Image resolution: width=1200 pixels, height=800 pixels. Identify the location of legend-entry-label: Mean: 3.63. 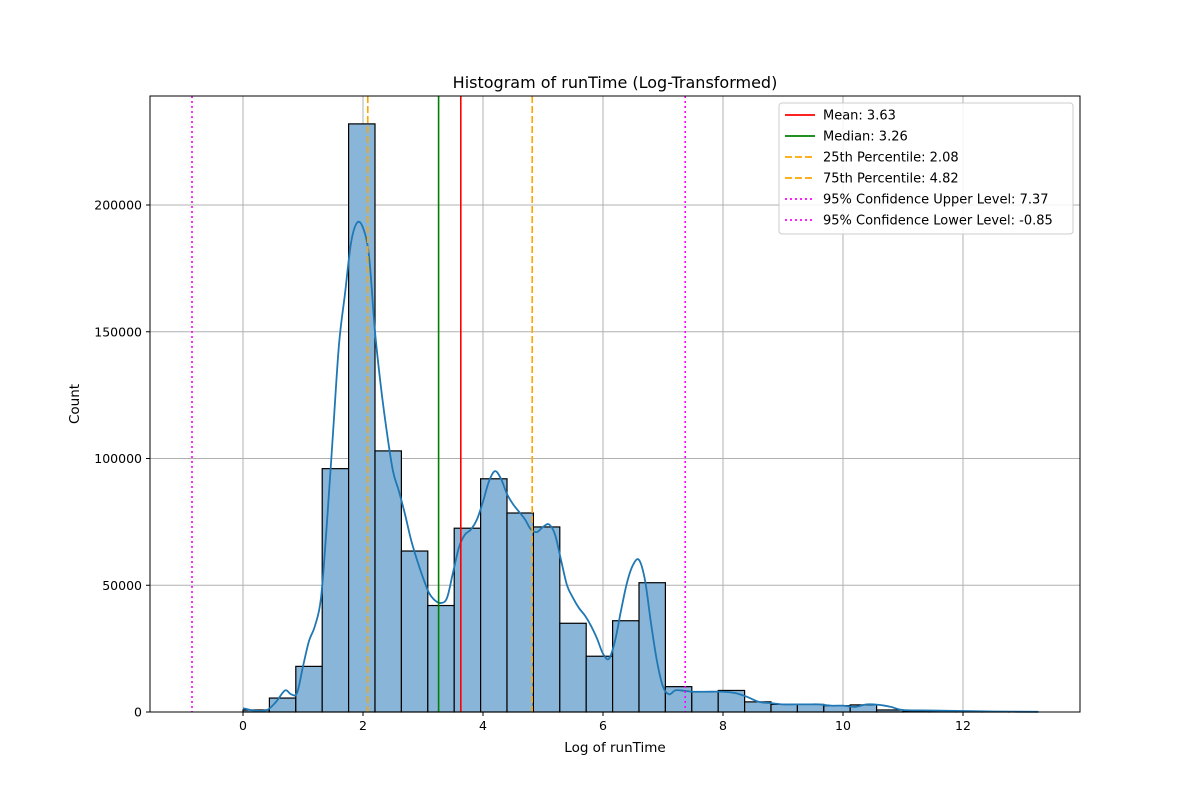
(859, 116).